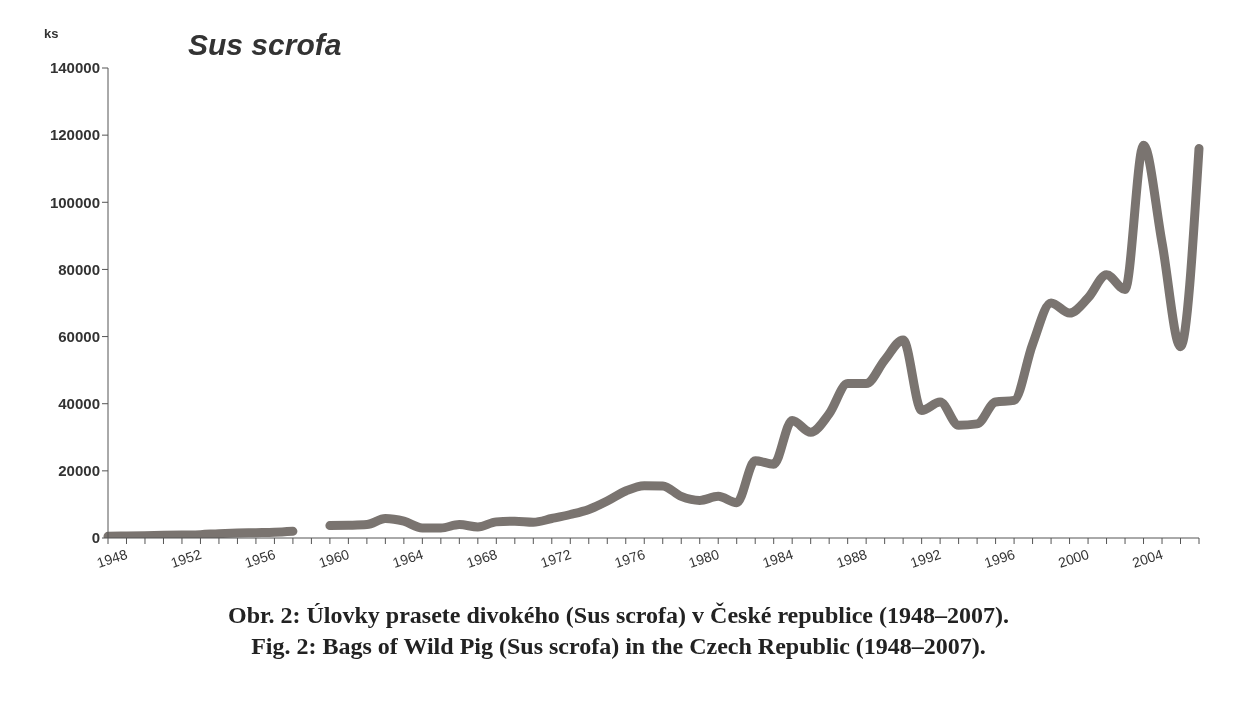 The width and height of the screenshot is (1237, 713). I want to click on y-tick-label: 80000, so click(79, 269).